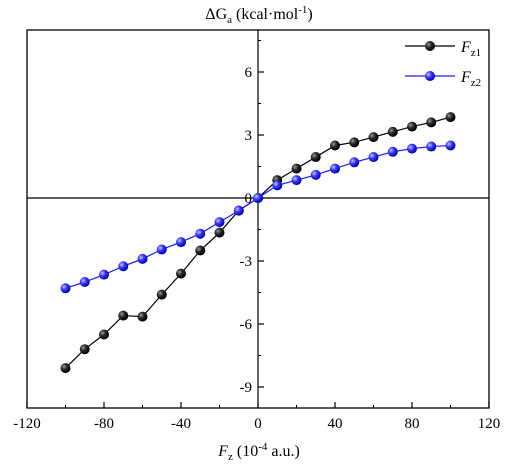 The image size is (512, 464). I want to click on legend-item-fz2: Fz2, so click(443, 79).